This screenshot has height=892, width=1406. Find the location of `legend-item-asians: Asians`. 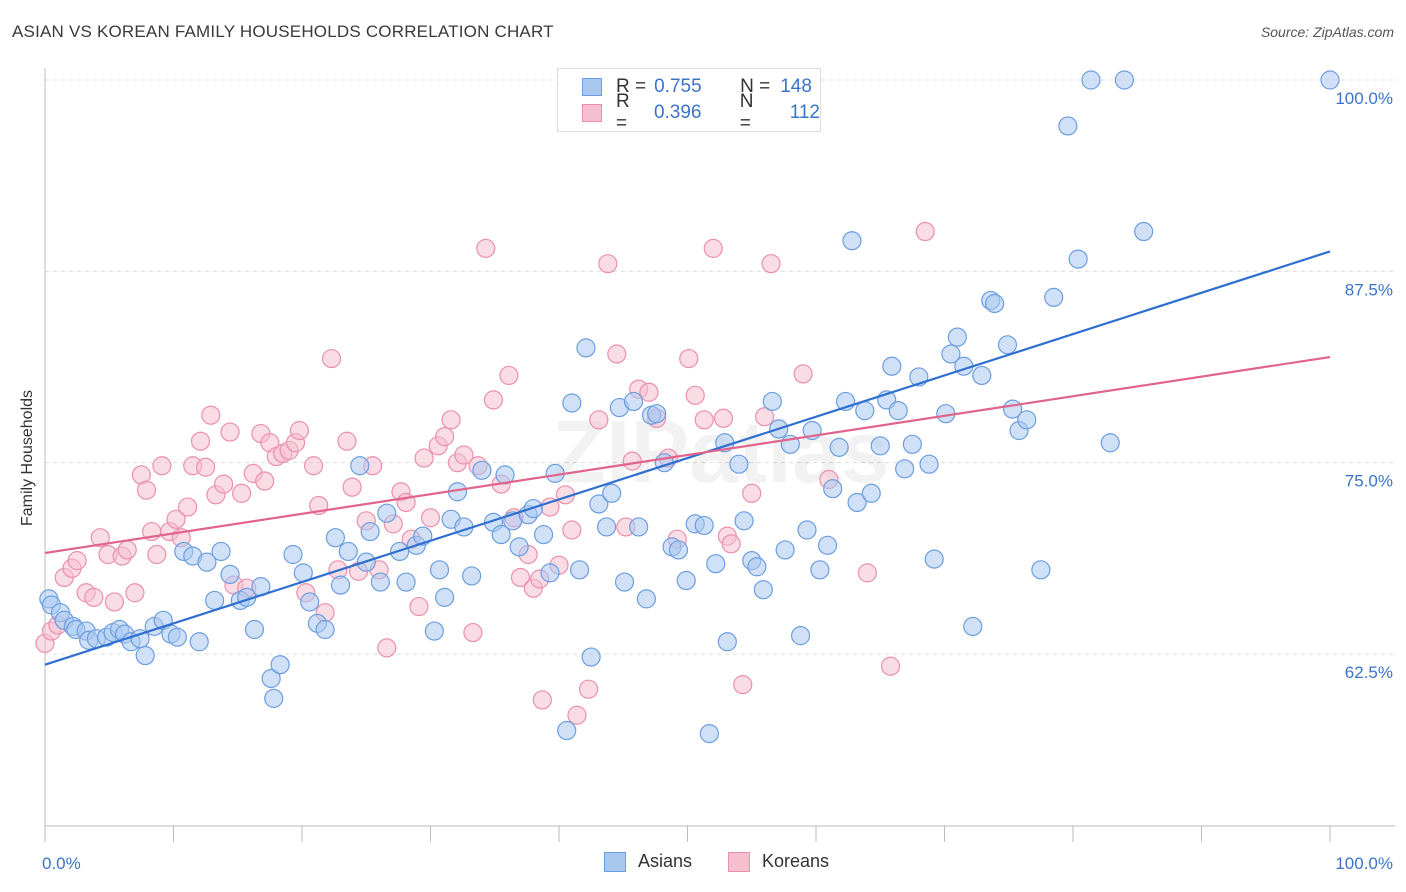

legend-item-asians: Asians is located at coordinates (648, 861).